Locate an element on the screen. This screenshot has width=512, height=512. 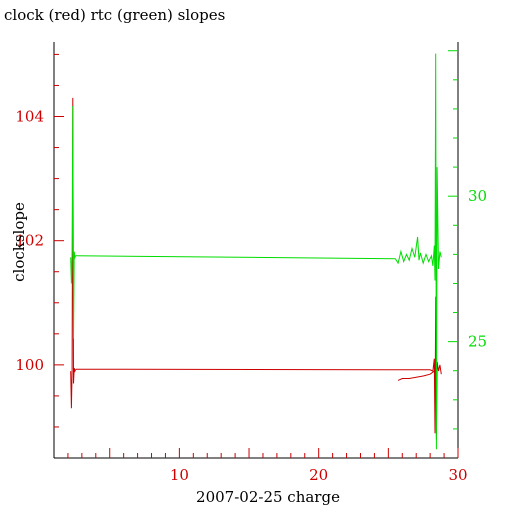
x-tick-label: 10 is located at coordinates (179, 475).